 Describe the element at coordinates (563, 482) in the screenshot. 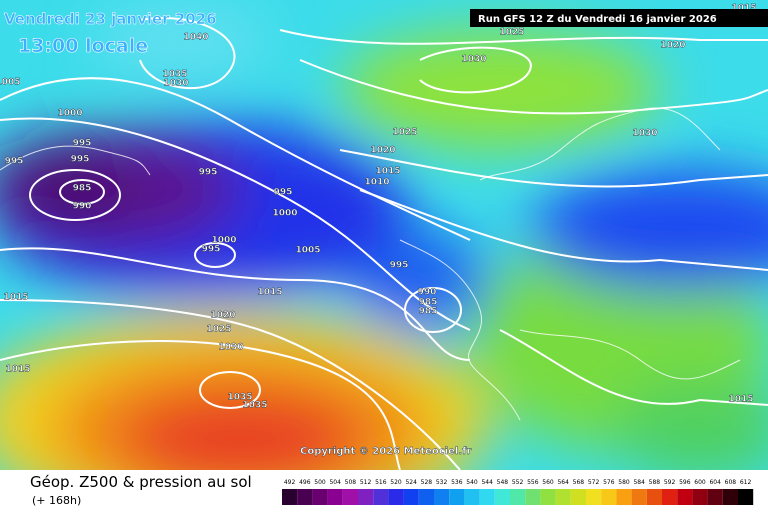

I see `legend-value: 564` at that location.